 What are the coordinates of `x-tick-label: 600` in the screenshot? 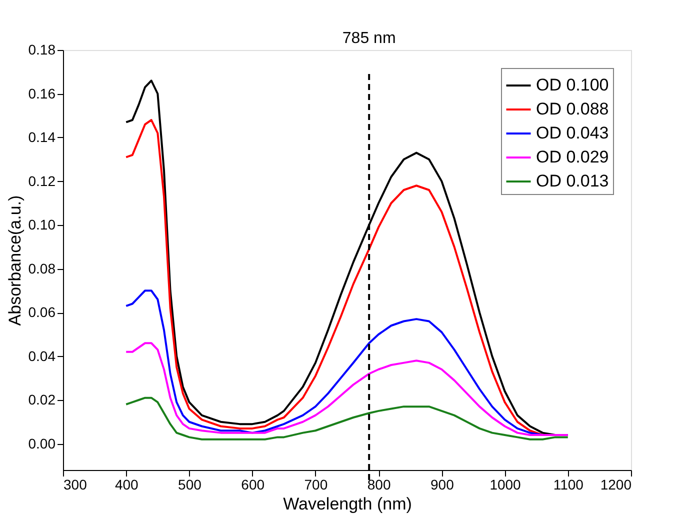 It's located at (253, 484).